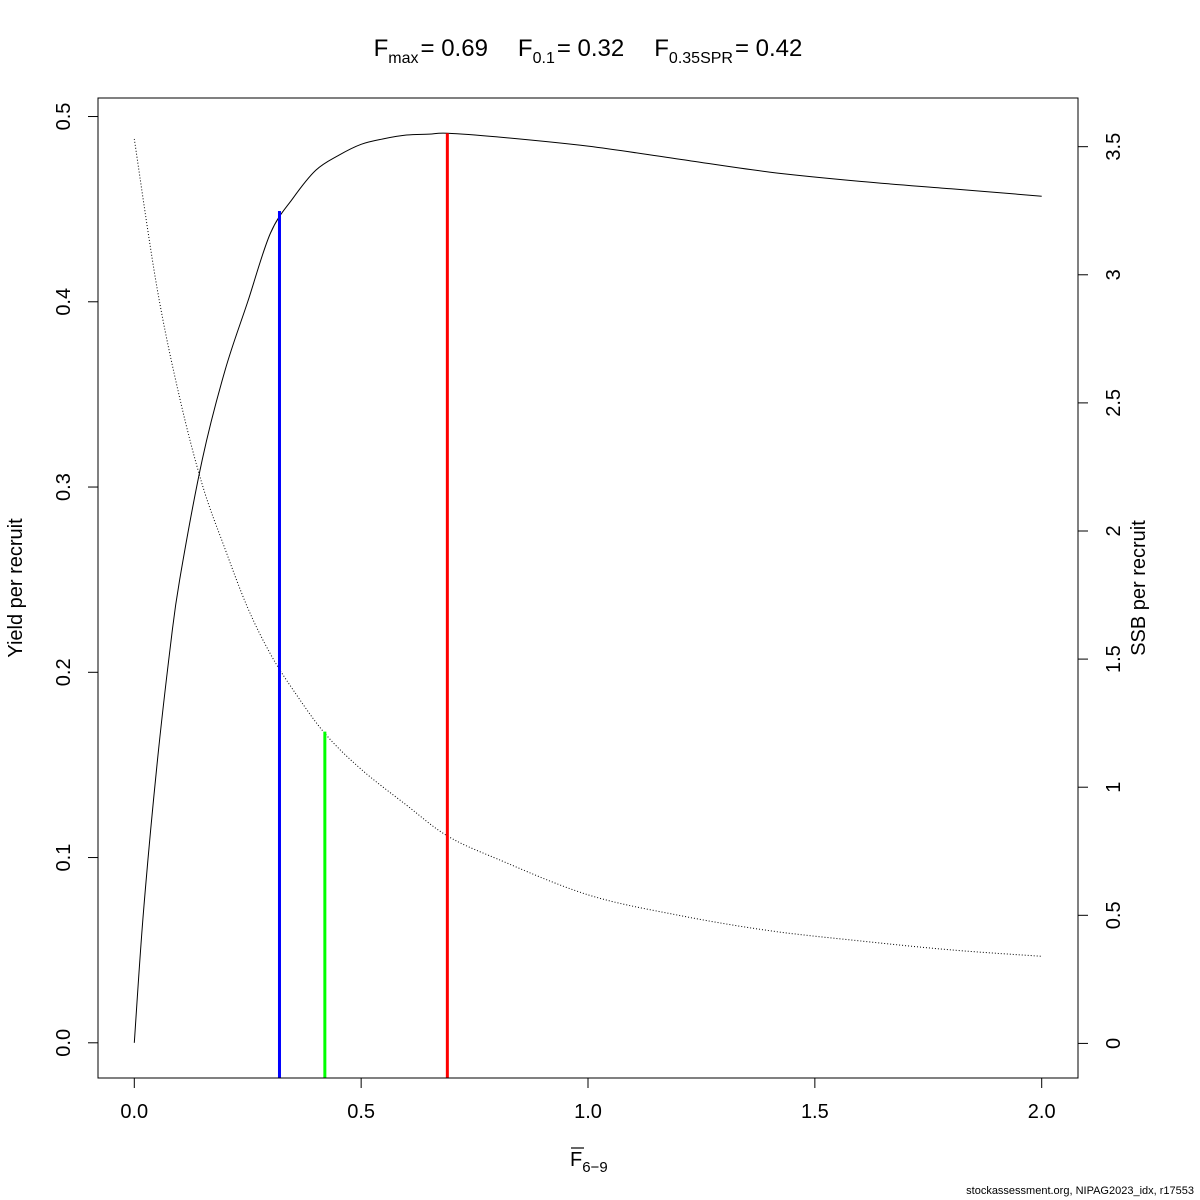 The image size is (1200, 1200). Describe the element at coordinates (1114, 787) in the screenshot. I see `y-right-tick-label-2: 1` at that location.